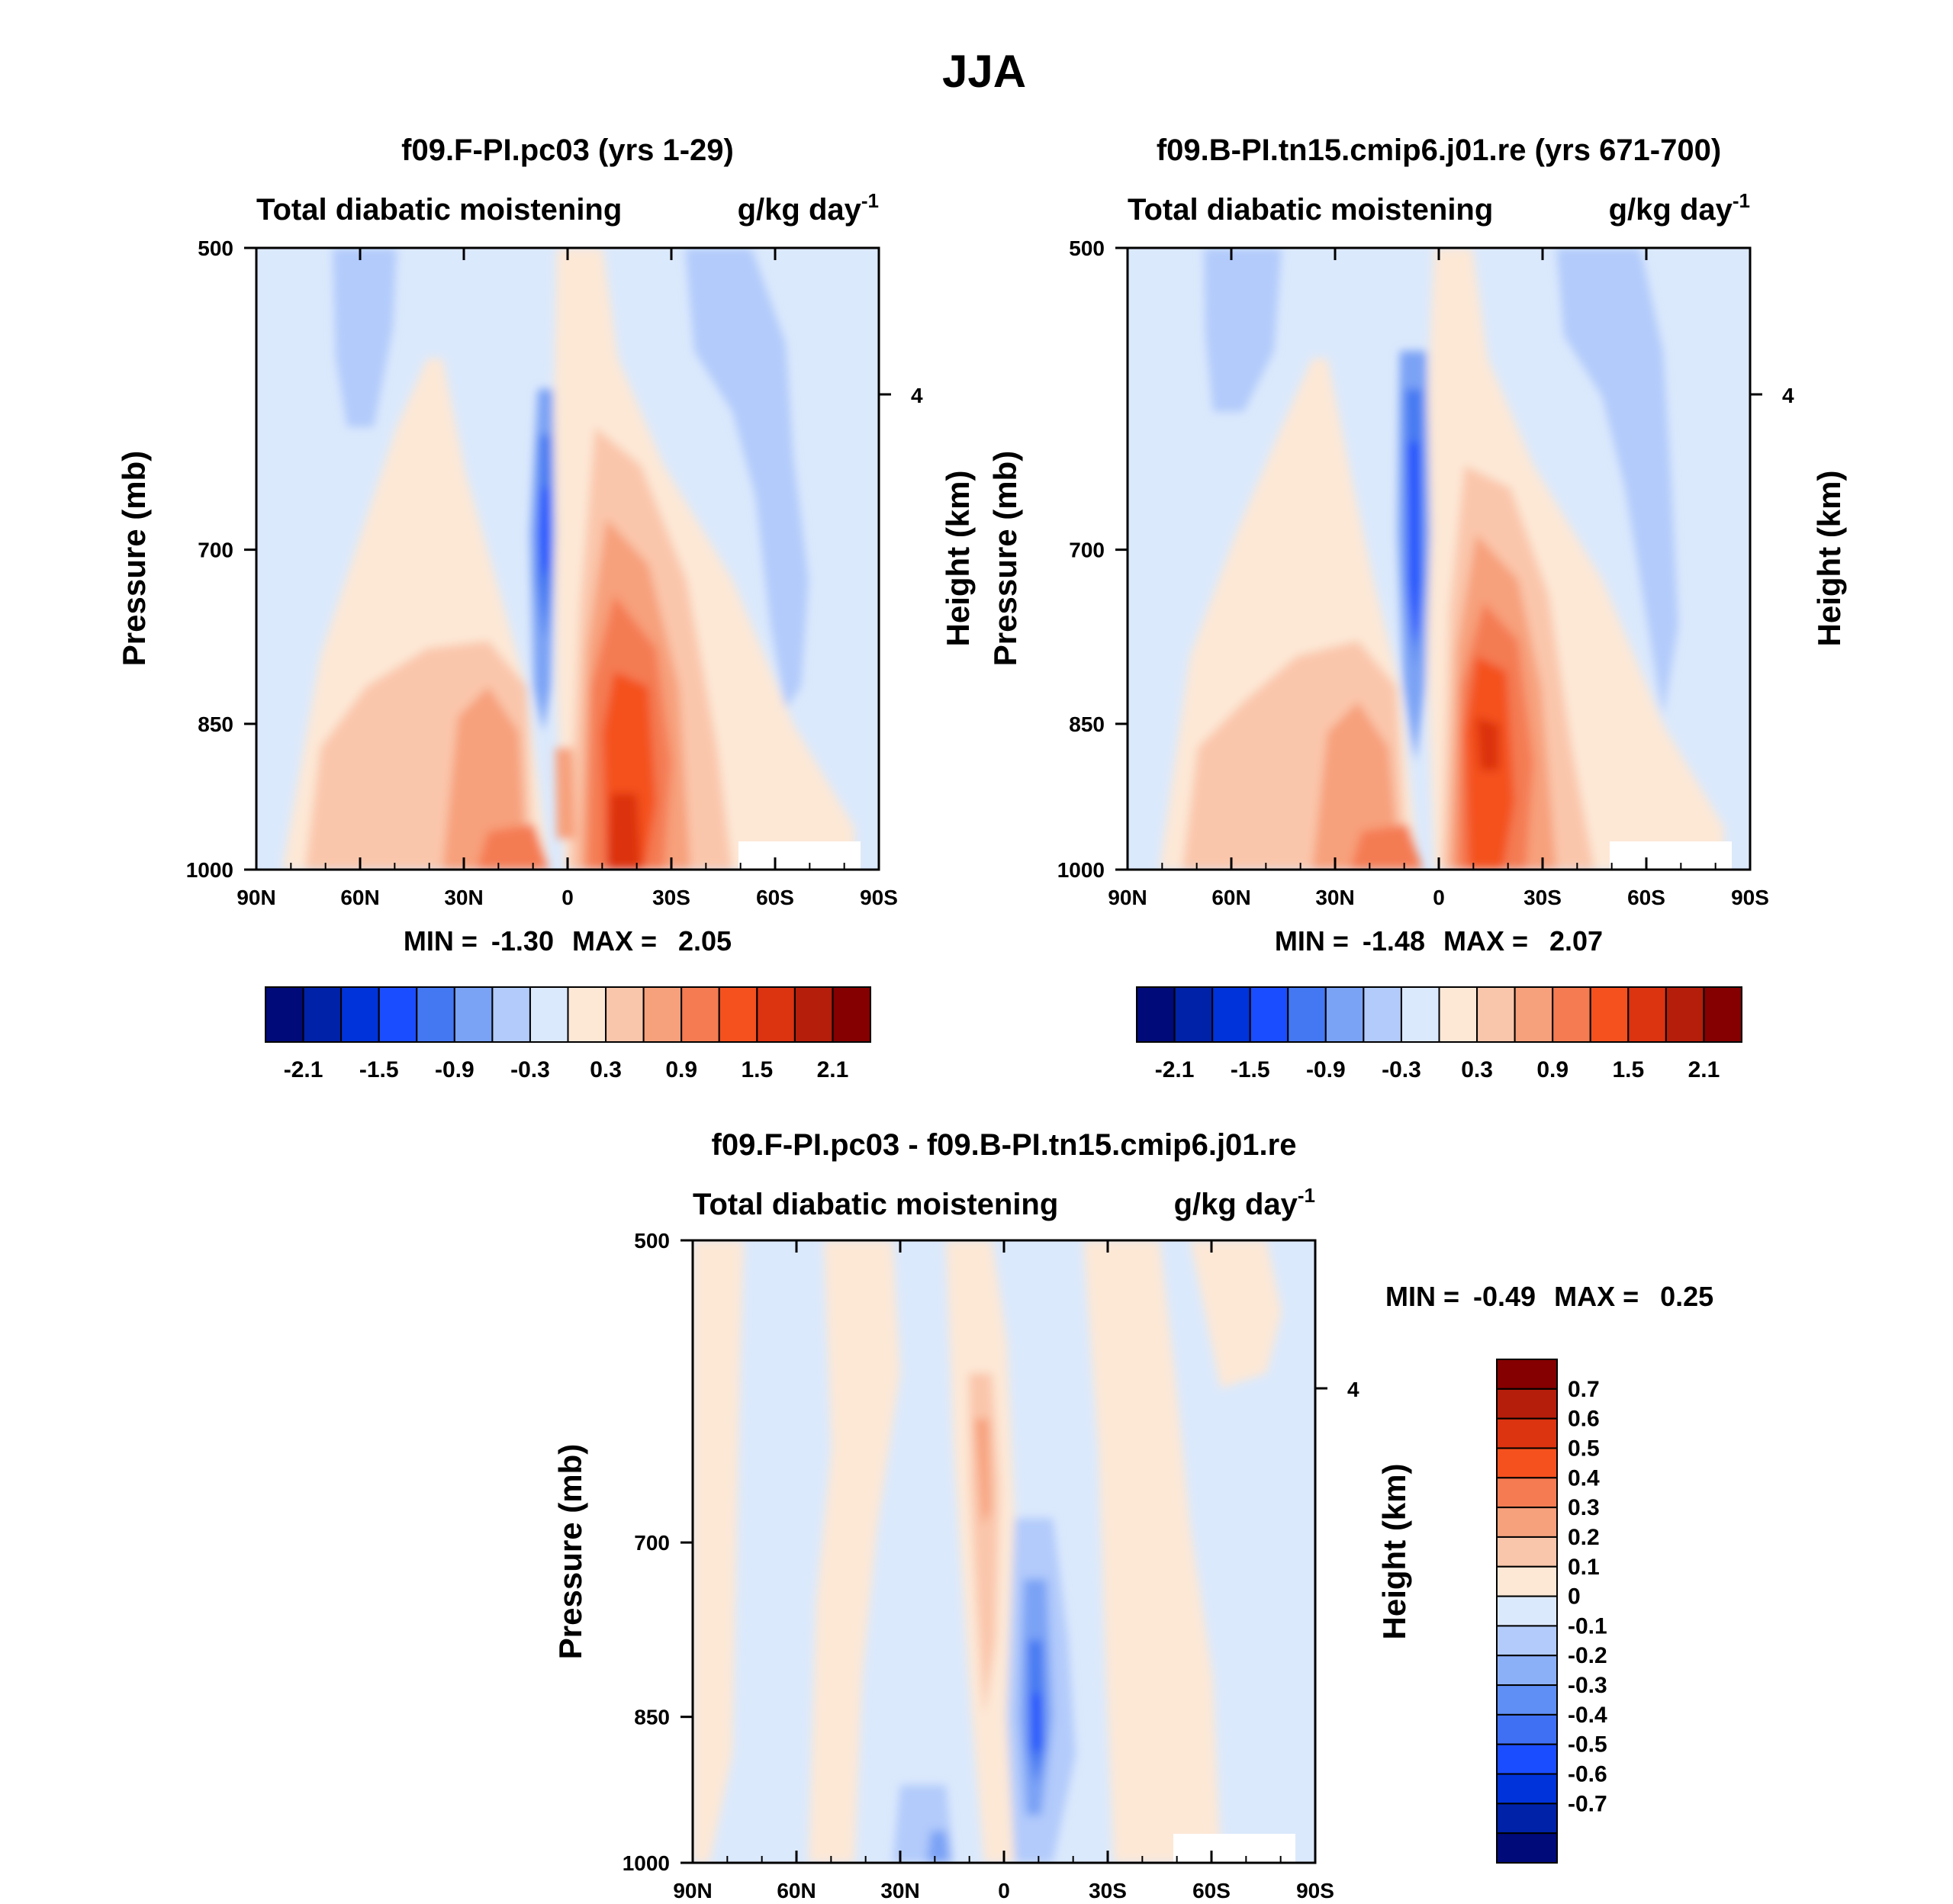  What do you see at coordinates (1353, 1389) in the screenshot?
I see `right-tick-label: 4` at bounding box center [1353, 1389].